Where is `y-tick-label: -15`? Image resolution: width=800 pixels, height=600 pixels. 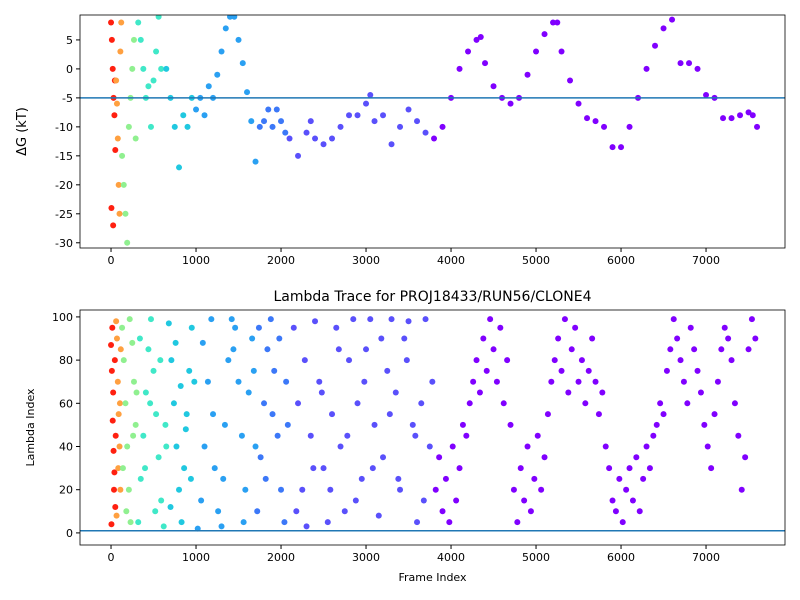
y-tick-label: -15 is located at coordinates (64, 156).